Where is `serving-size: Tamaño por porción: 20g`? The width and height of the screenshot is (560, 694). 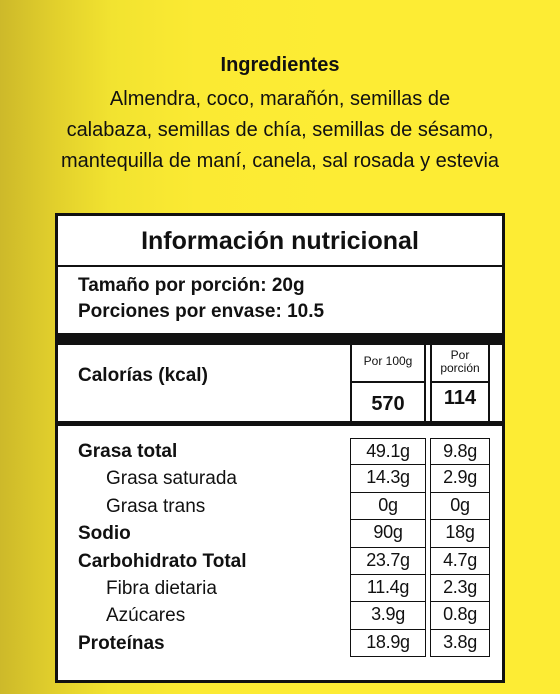
serving-size: Tamaño por porción: 20g is located at coordinates (191, 285).